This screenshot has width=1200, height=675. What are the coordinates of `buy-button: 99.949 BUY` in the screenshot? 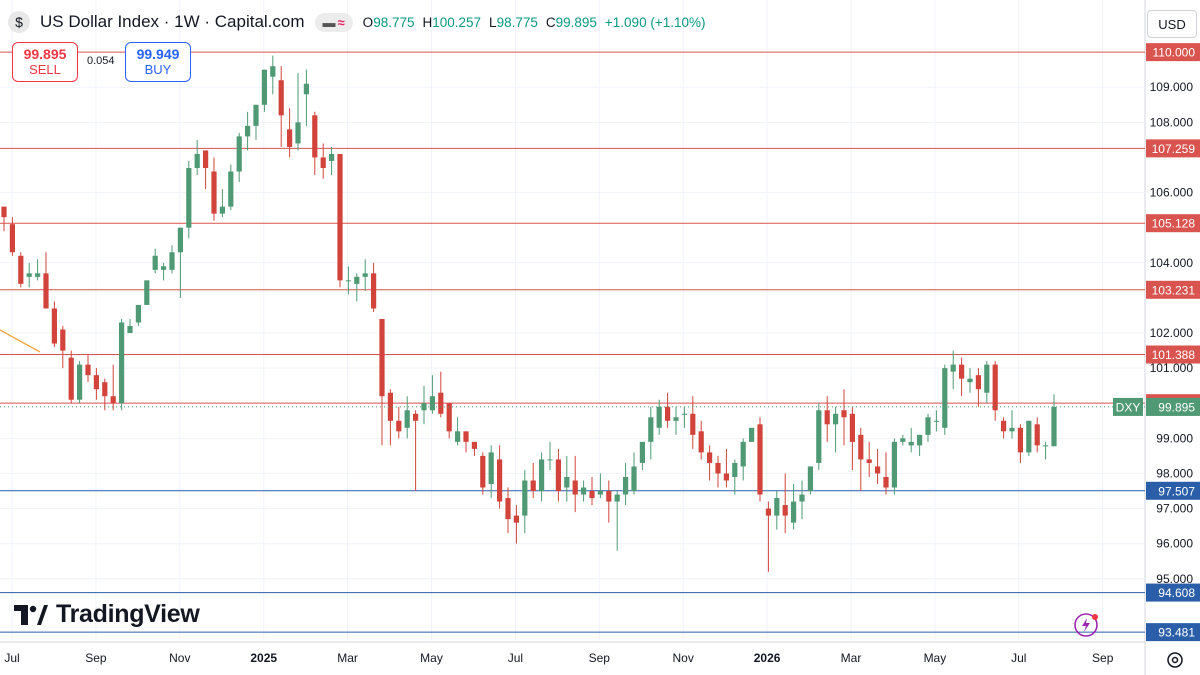 It's located at (158, 62).